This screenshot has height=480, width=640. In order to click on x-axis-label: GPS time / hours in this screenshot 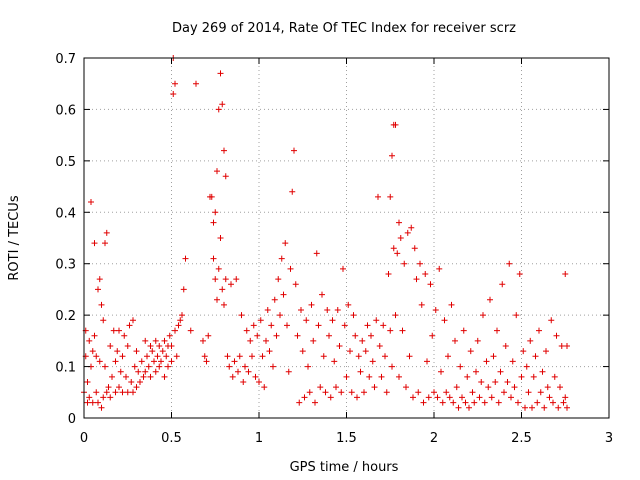, I will do `click(344, 467)`.